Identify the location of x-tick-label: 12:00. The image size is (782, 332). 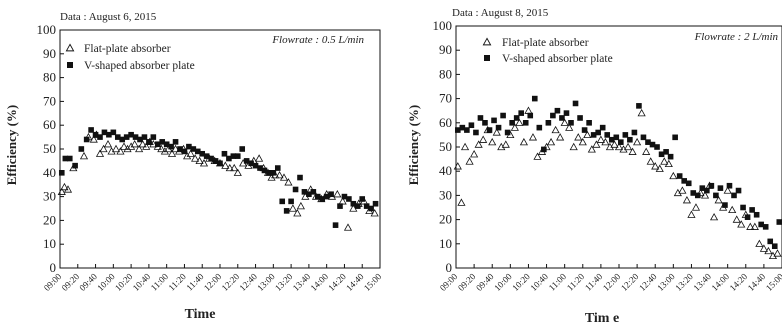
(213, 282).